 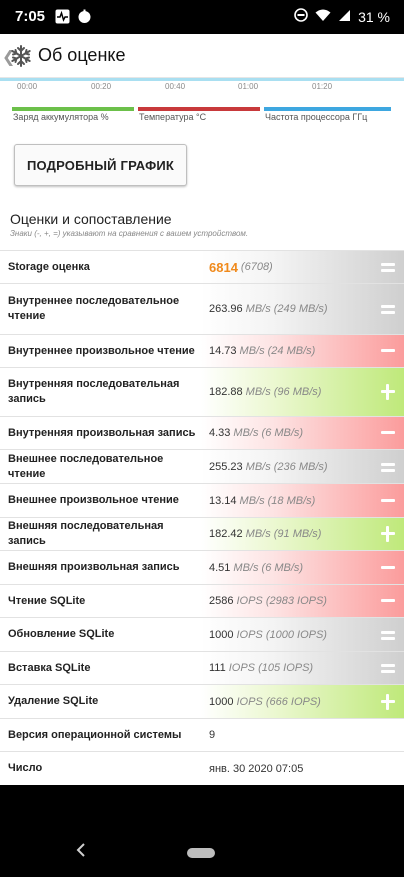 I want to click on row-comparison: MB/s (91 MB/s), so click(x=283, y=534).